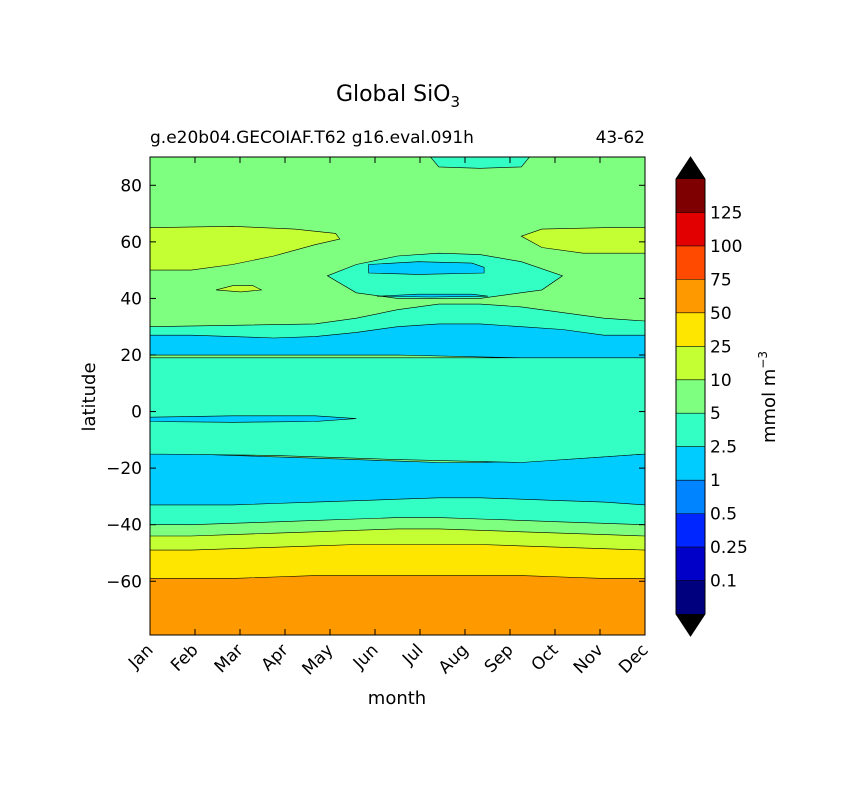  What do you see at coordinates (545, 657) in the screenshot?
I see `x-tick-label: Oct` at bounding box center [545, 657].